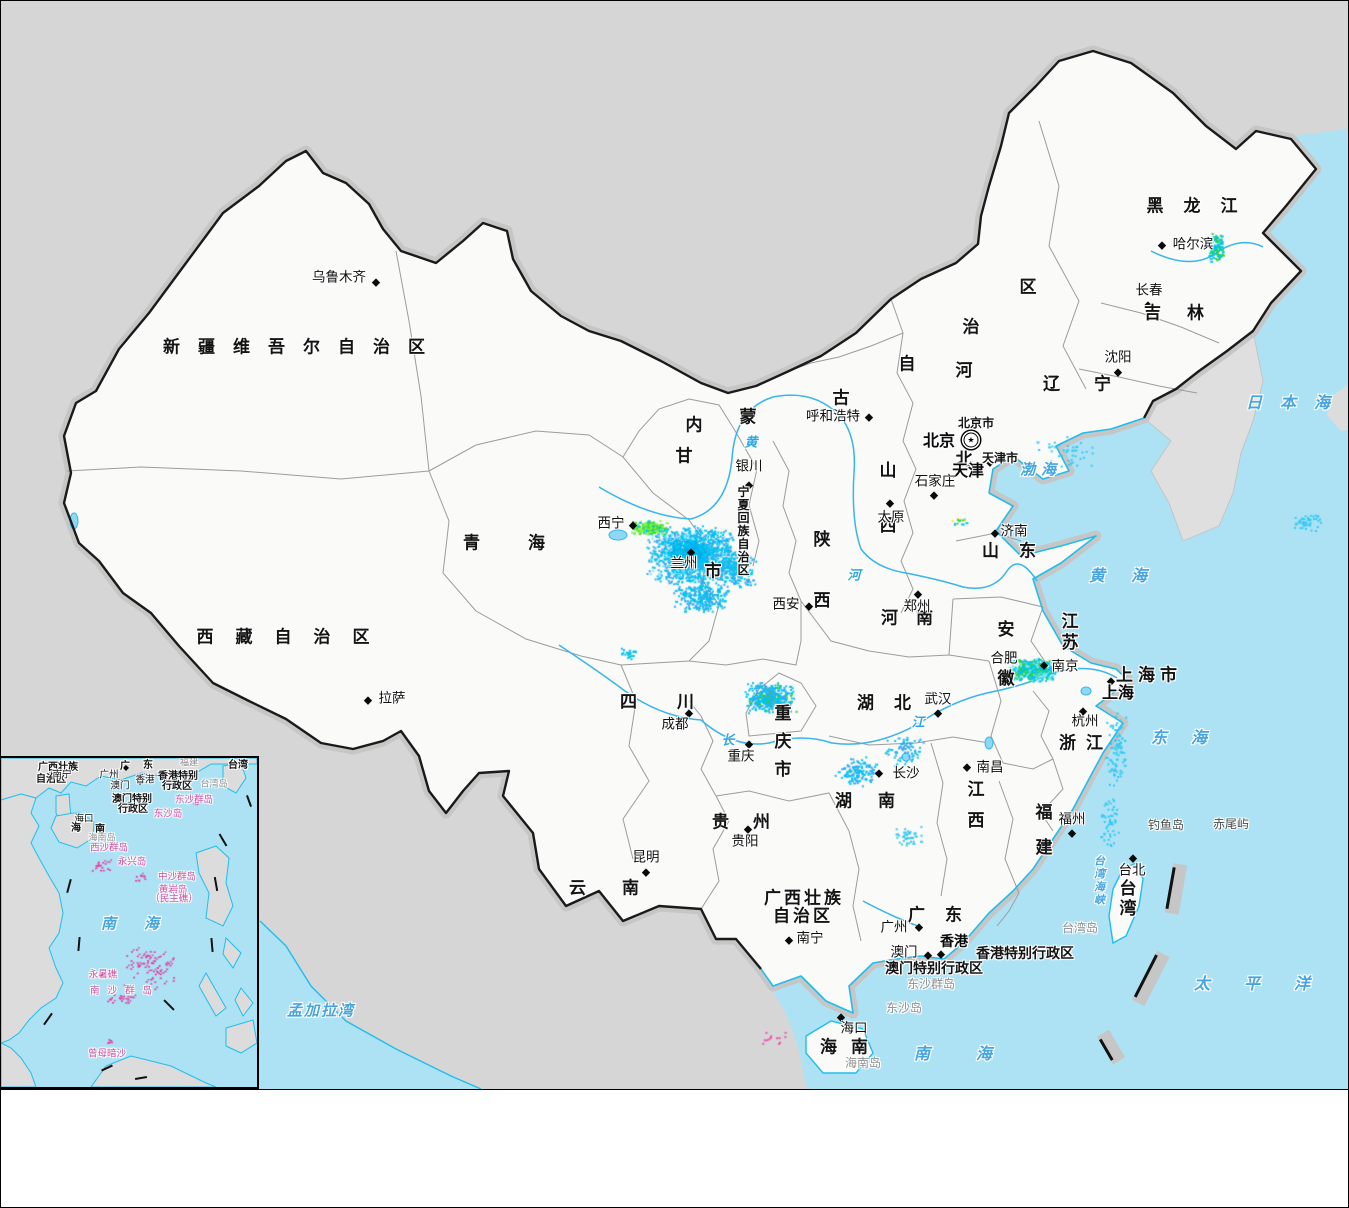 The image size is (1349, 1208). What do you see at coordinates (76, 828) in the screenshot?
I see `inset-province-label: 海` at bounding box center [76, 828].